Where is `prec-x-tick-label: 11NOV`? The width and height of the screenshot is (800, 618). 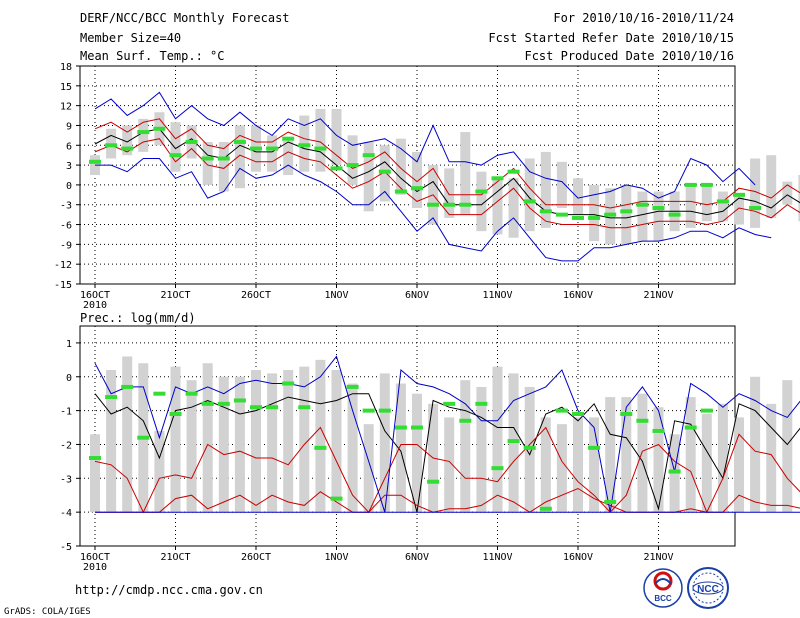
prec-x-tick-label: 11NOV is located at coordinates (497, 557).